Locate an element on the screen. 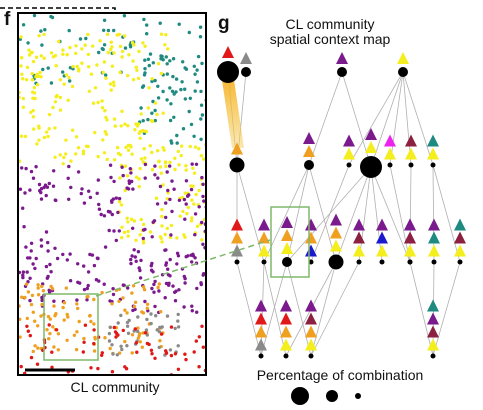 This screenshot has width=483, height=410. context-node-L3f is located at coordinates (359, 241).